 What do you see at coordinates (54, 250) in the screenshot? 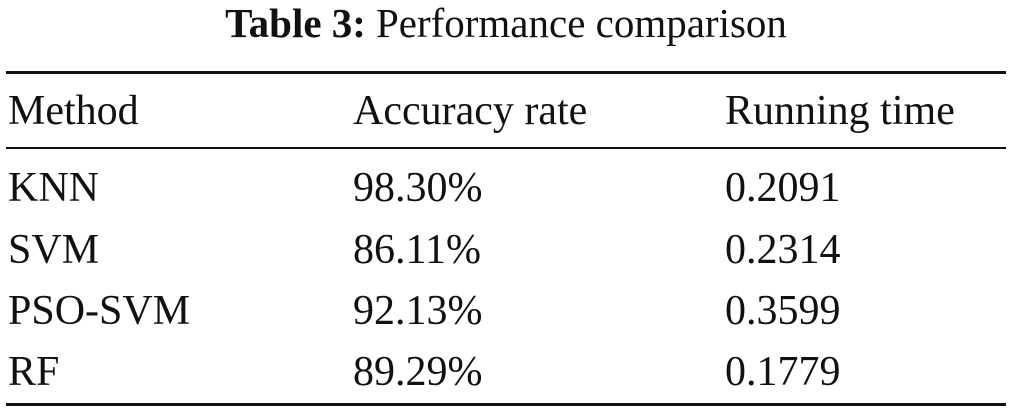
I see `table-cell: SVM` at bounding box center [54, 250].